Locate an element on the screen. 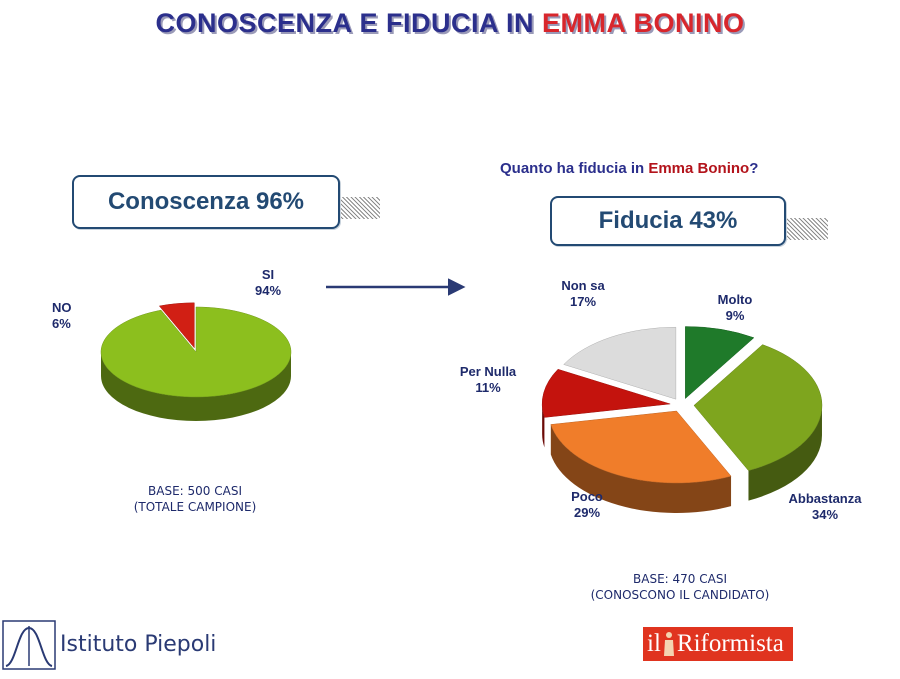 This screenshot has height=679, width=900. chart-question: Quanto ha fiducia in Emma Bonino? is located at coordinates (629, 168).